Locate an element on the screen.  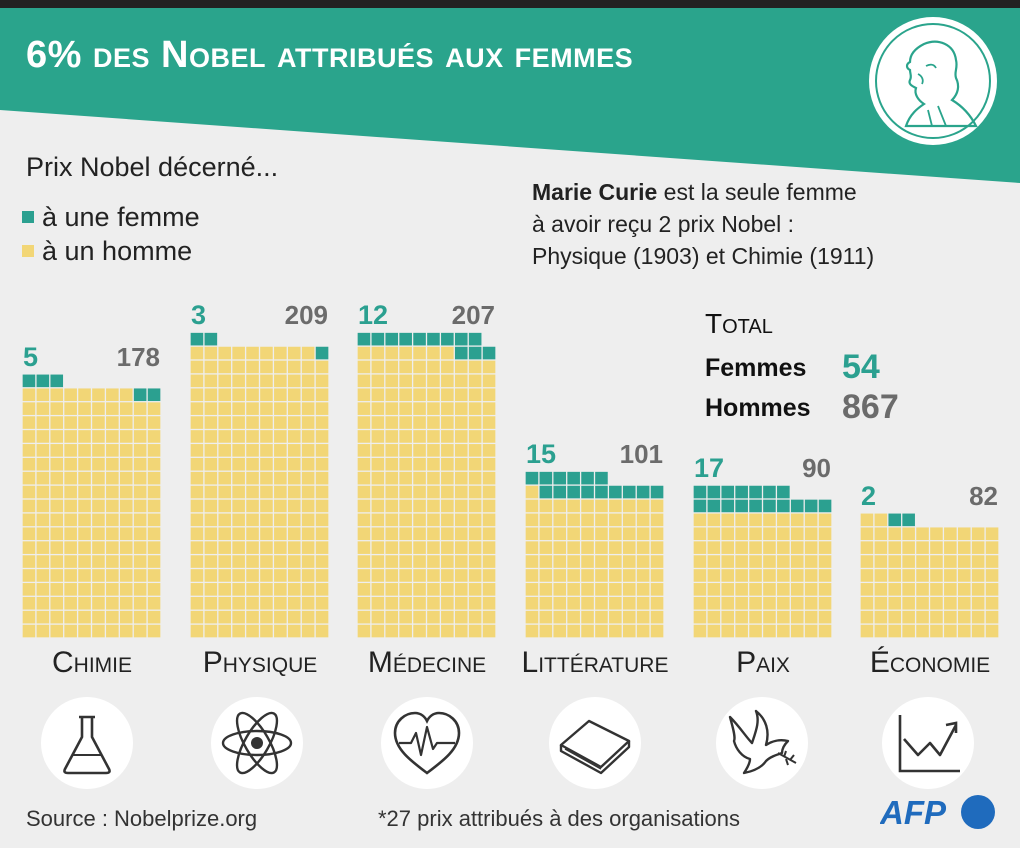
economics-icon-badge is located at coordinates (928, 743).